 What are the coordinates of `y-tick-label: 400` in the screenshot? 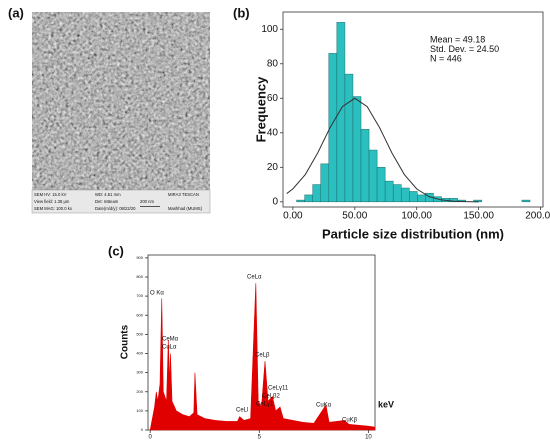 It's located at (139, 353).